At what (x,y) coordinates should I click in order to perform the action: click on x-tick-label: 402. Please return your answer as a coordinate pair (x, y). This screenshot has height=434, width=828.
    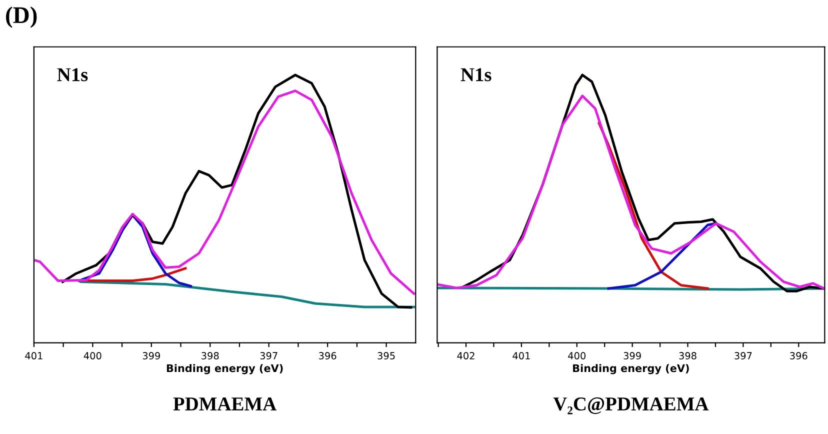
    Looking at the image, I should click on (465, 356).